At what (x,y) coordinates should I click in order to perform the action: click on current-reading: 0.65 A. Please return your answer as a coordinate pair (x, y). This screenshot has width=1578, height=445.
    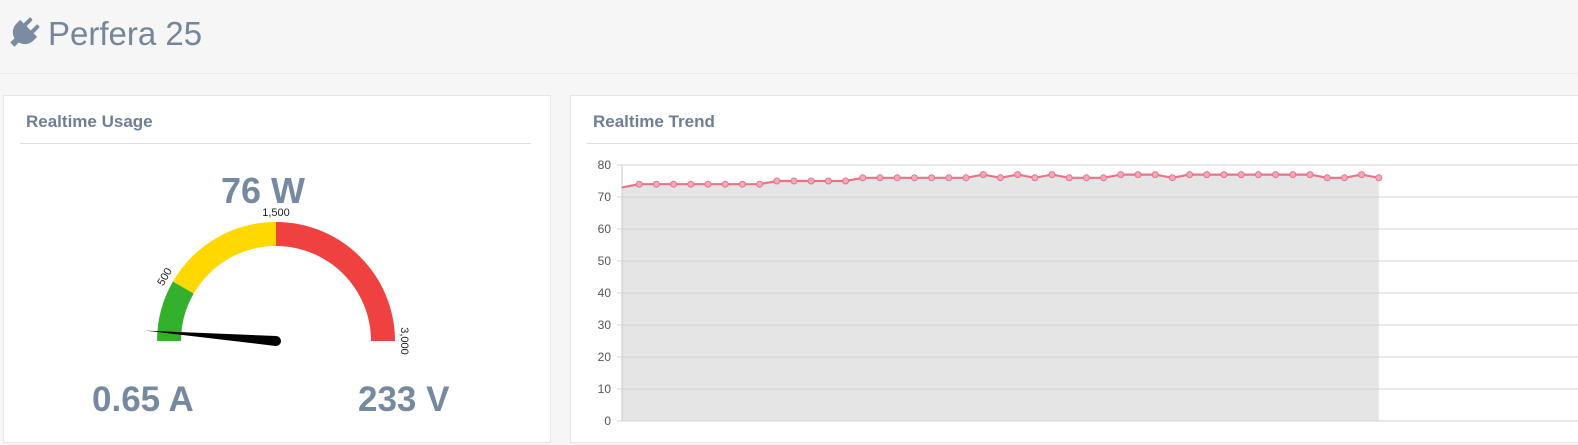
    Looking at the image, I should click on (143, 399).